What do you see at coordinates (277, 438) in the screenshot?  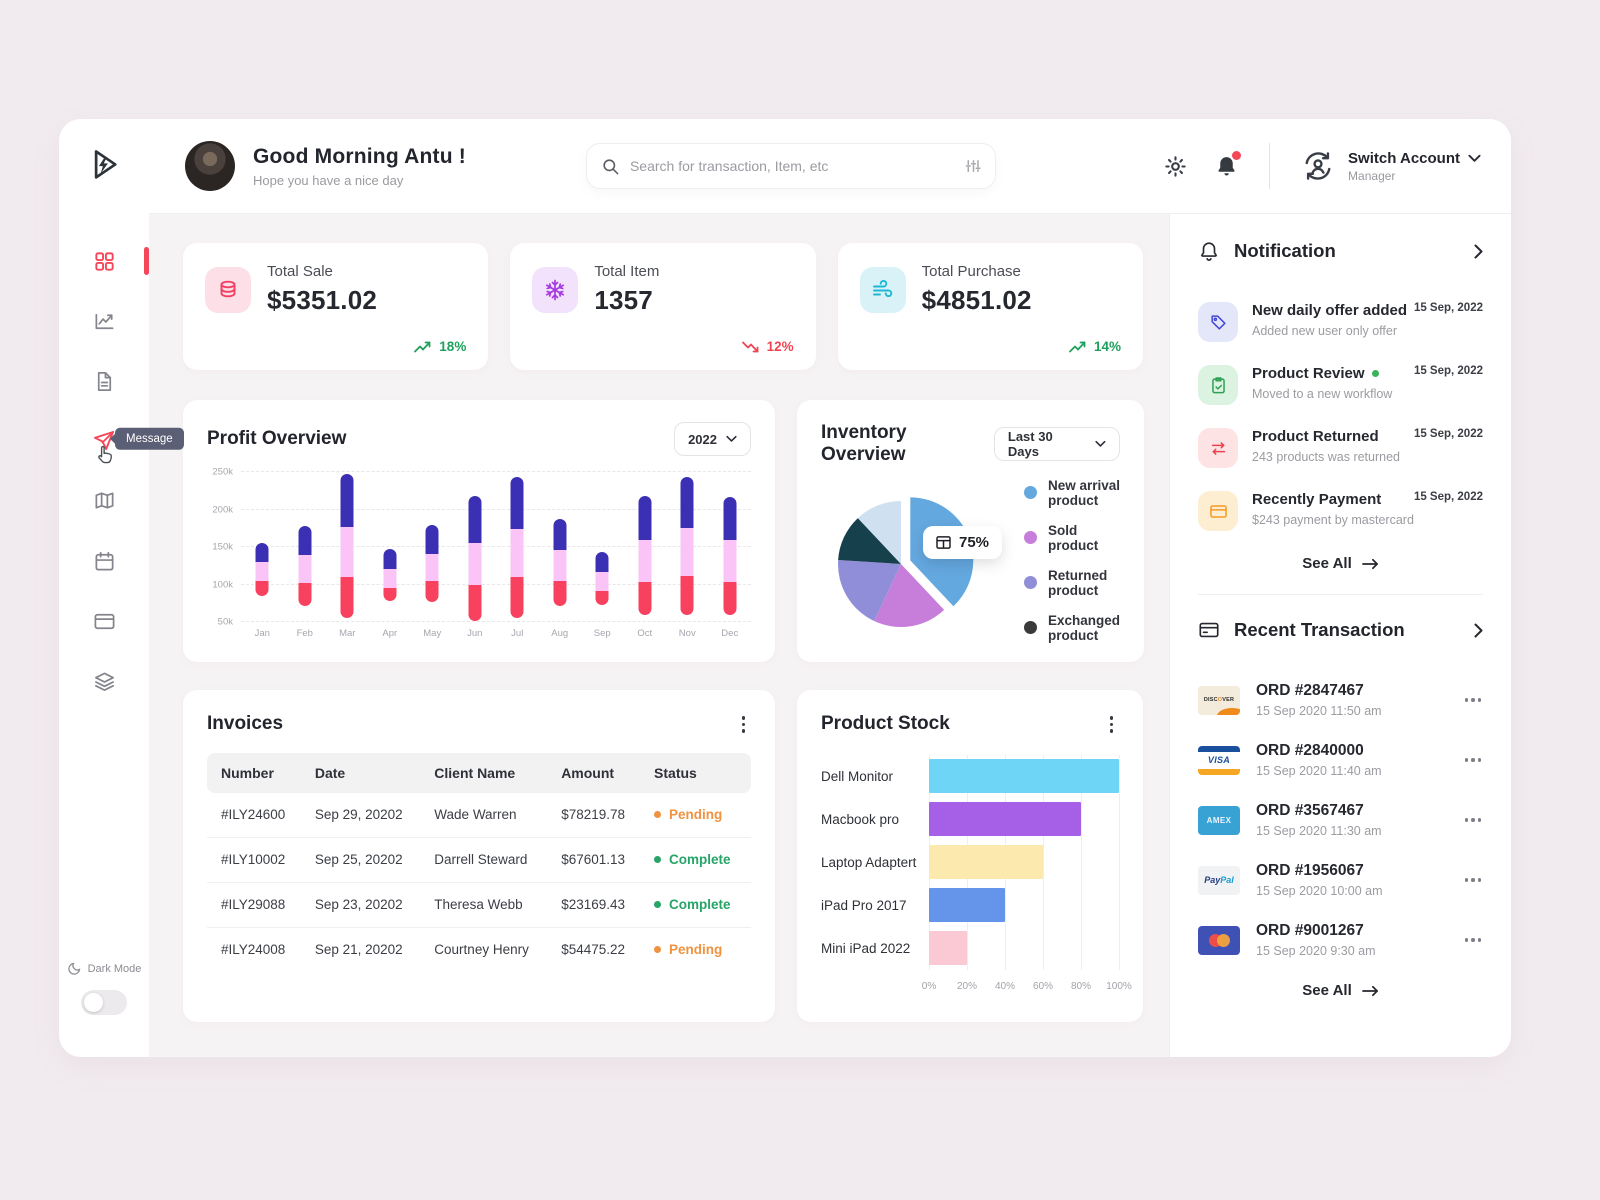 I see `profit-title: Profit Overview` at bounding box center [277, 438].